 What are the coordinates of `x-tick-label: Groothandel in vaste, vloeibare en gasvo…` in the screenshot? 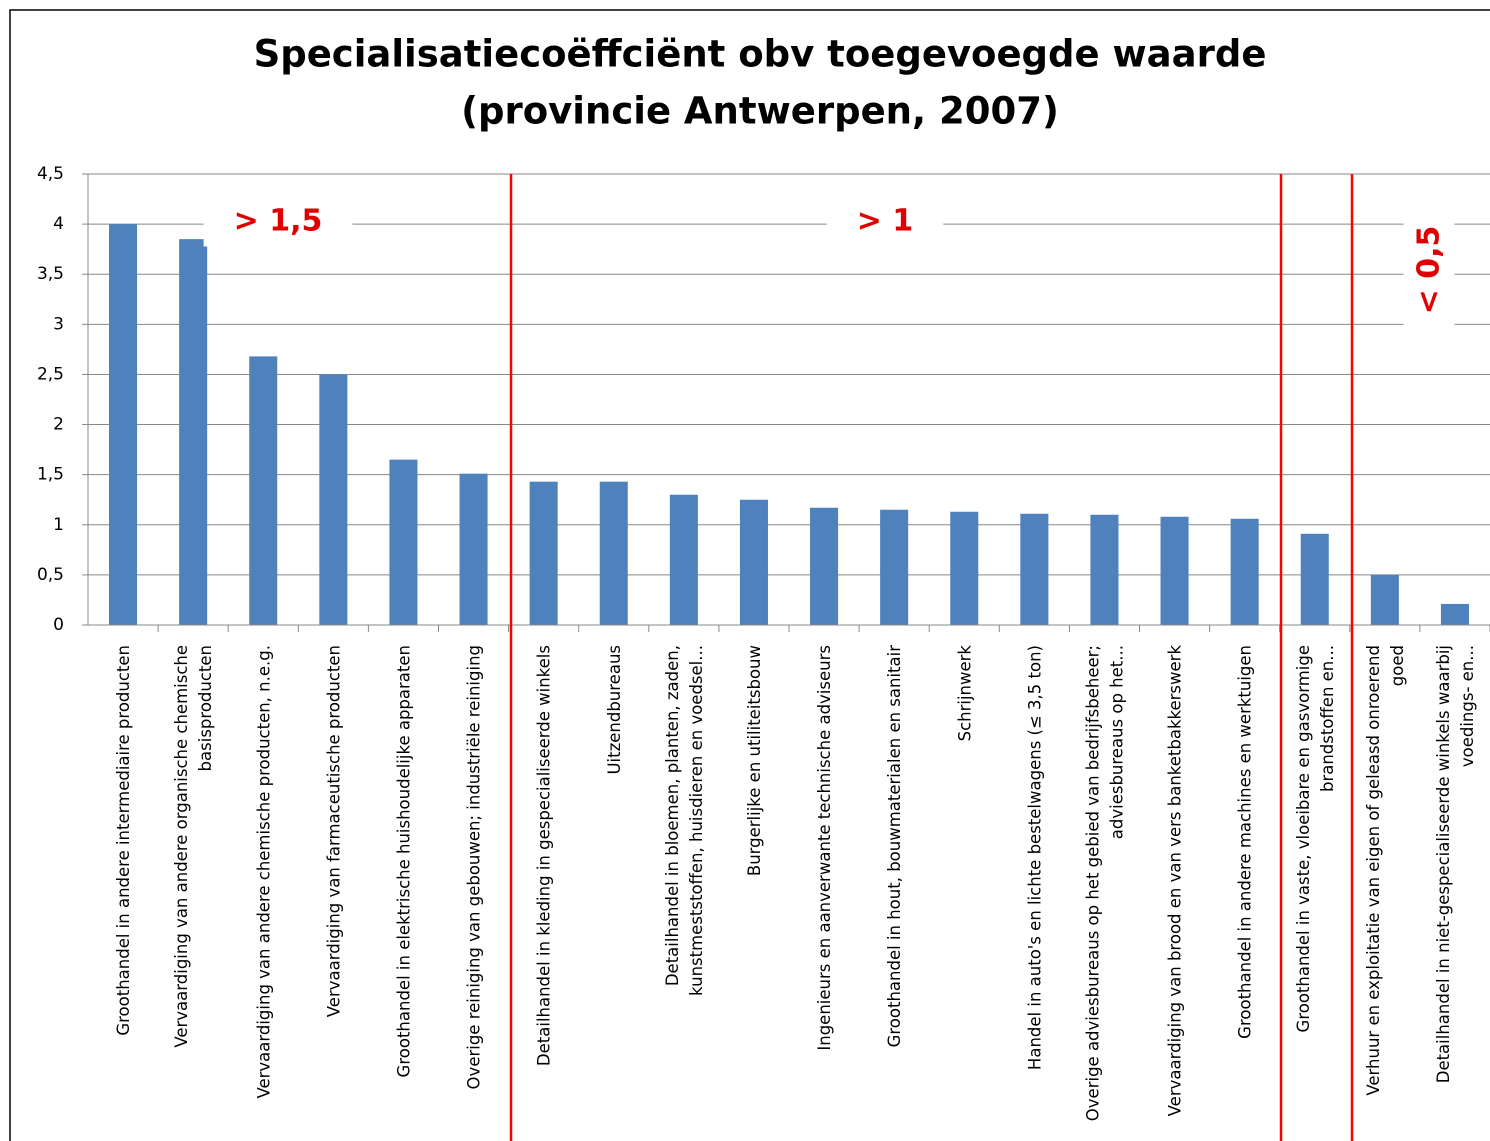 It's located at (1315, 838).